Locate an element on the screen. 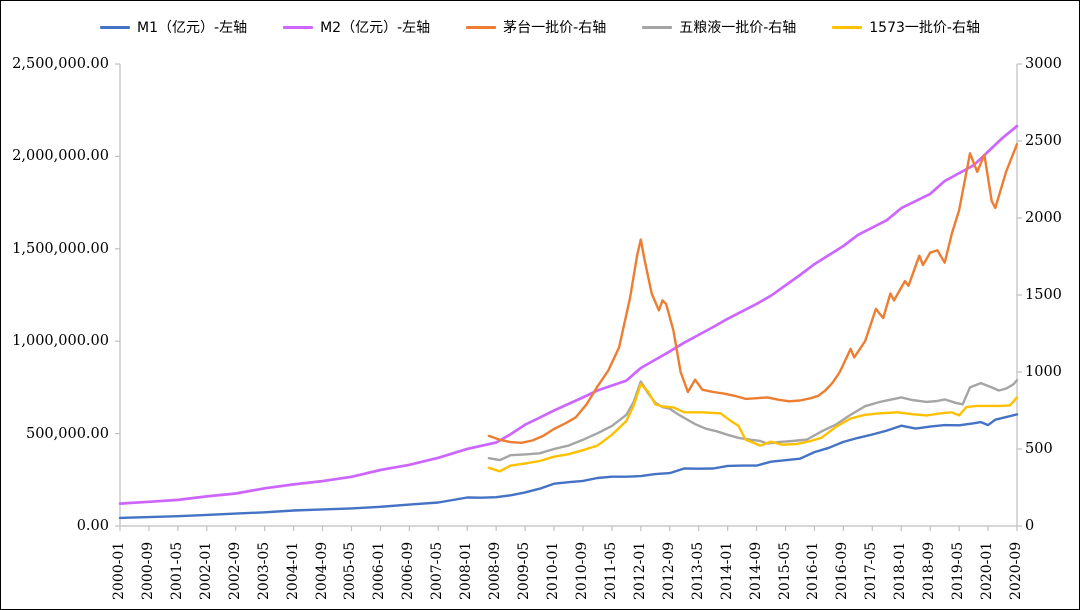  left-axis-tick-label: 2,000,000.00 is located at coordinates (60, 156).